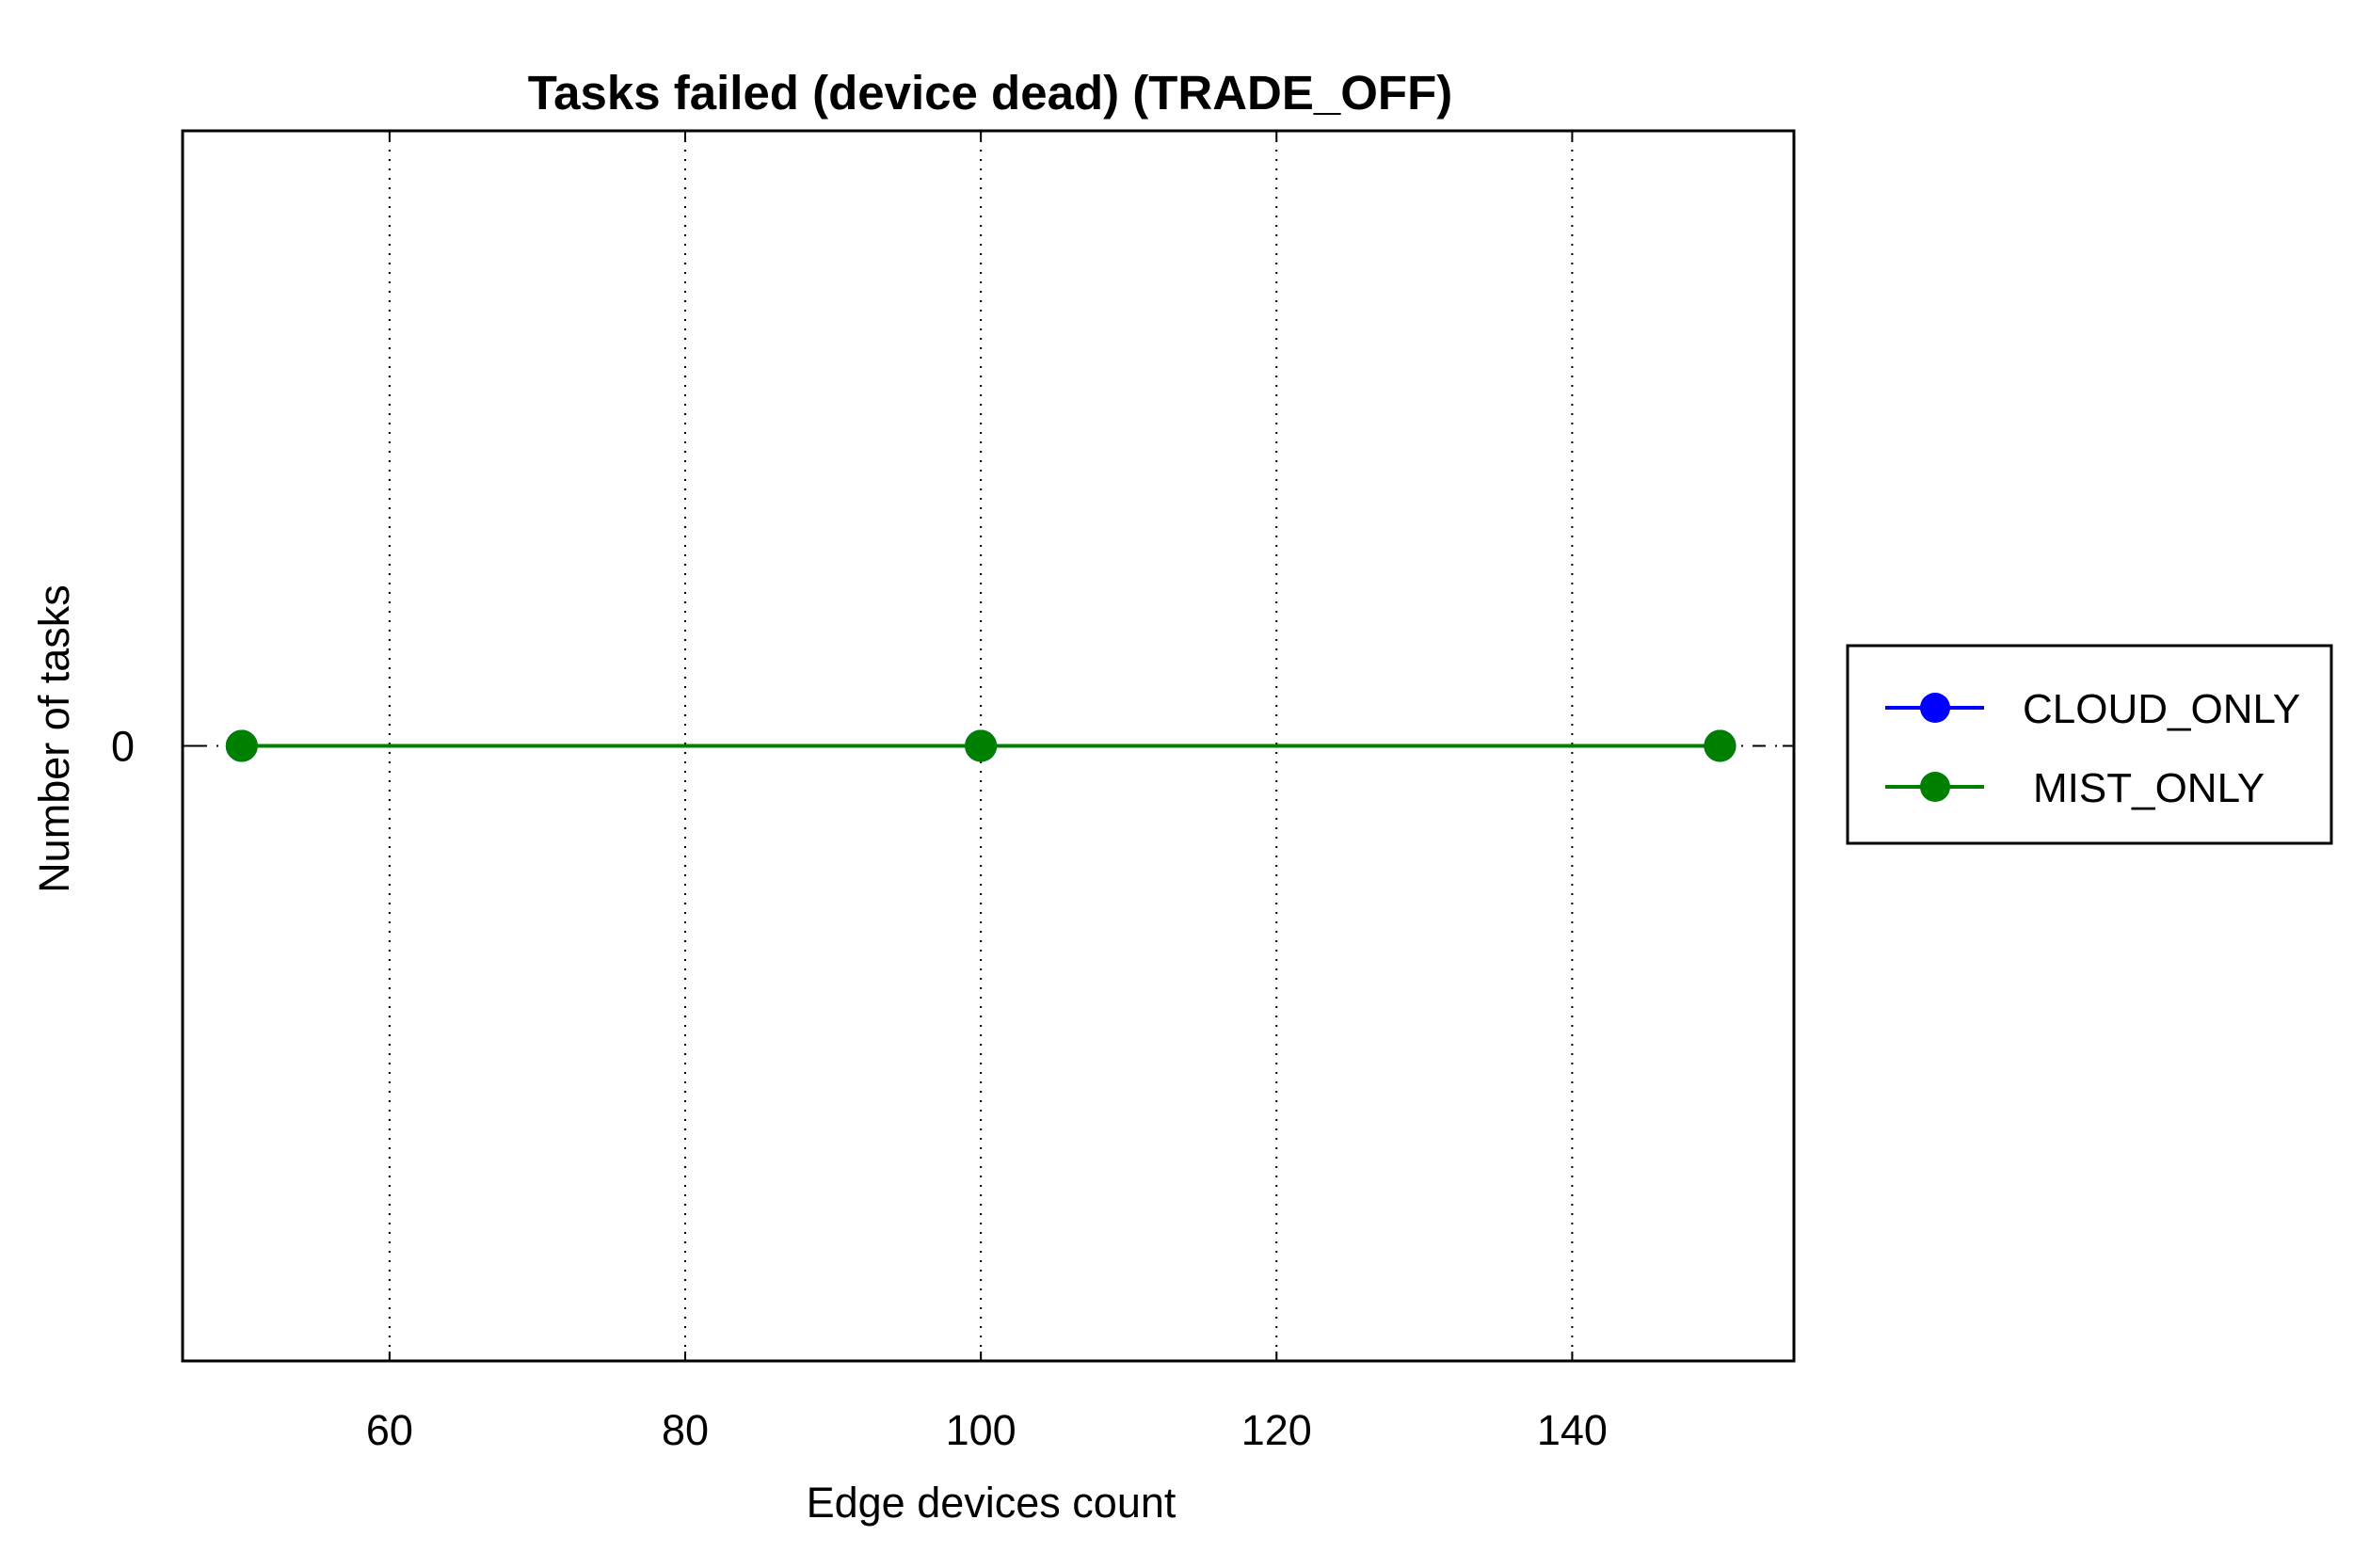 This screenshot has width=2353, height=1568. I want to click on legend: CLOUD_ONLY MIST_ONLY, so click(2090, 744).